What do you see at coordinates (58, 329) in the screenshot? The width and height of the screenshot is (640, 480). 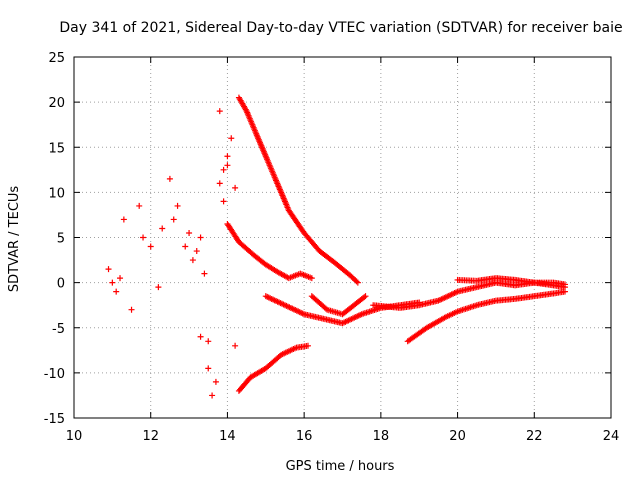 I see `y-tick-label: -5` at bounding box center [58, 329].